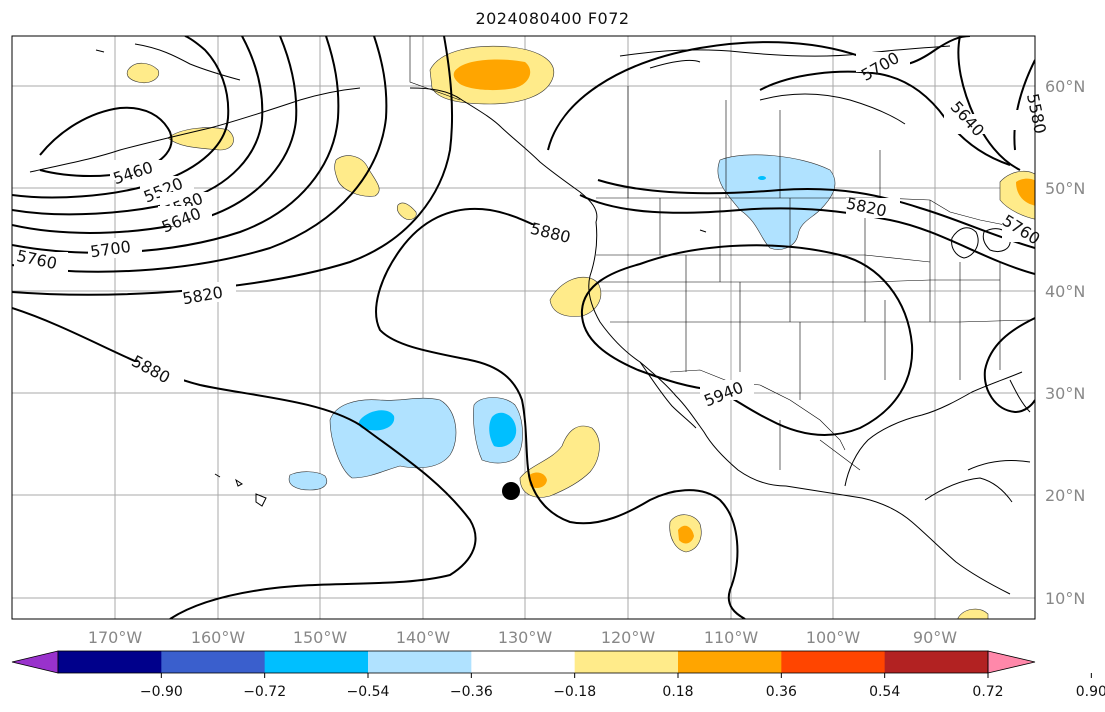  I want to click on colorbar-tick-label: 0.36, so click(781, 692).